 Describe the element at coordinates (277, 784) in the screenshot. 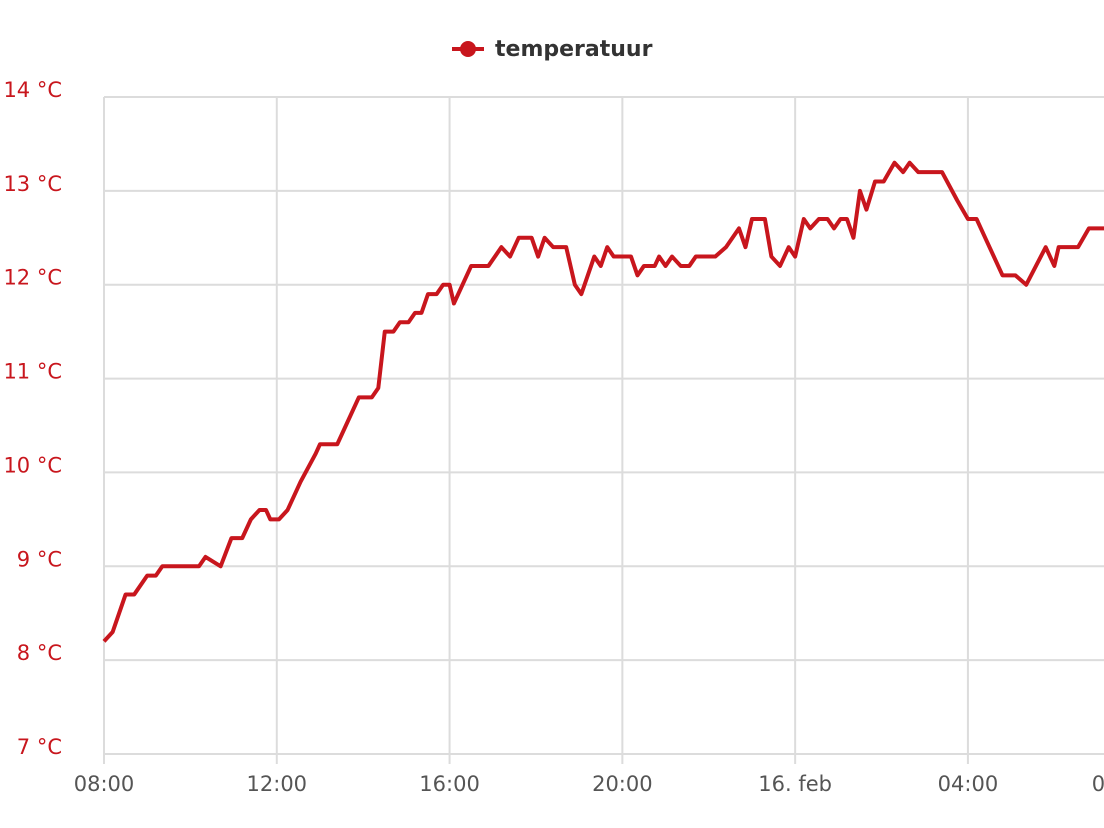

I see `x-tick-label: 12:00` at that location.